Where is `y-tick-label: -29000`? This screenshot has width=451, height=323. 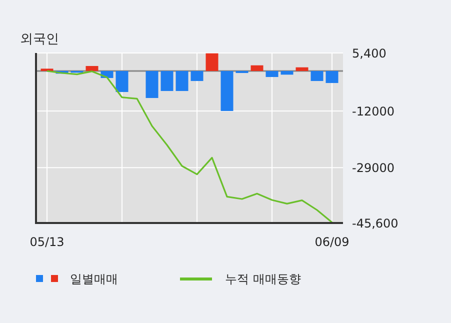 y-tick-label: -29000 is located at coordinates (373, 168).